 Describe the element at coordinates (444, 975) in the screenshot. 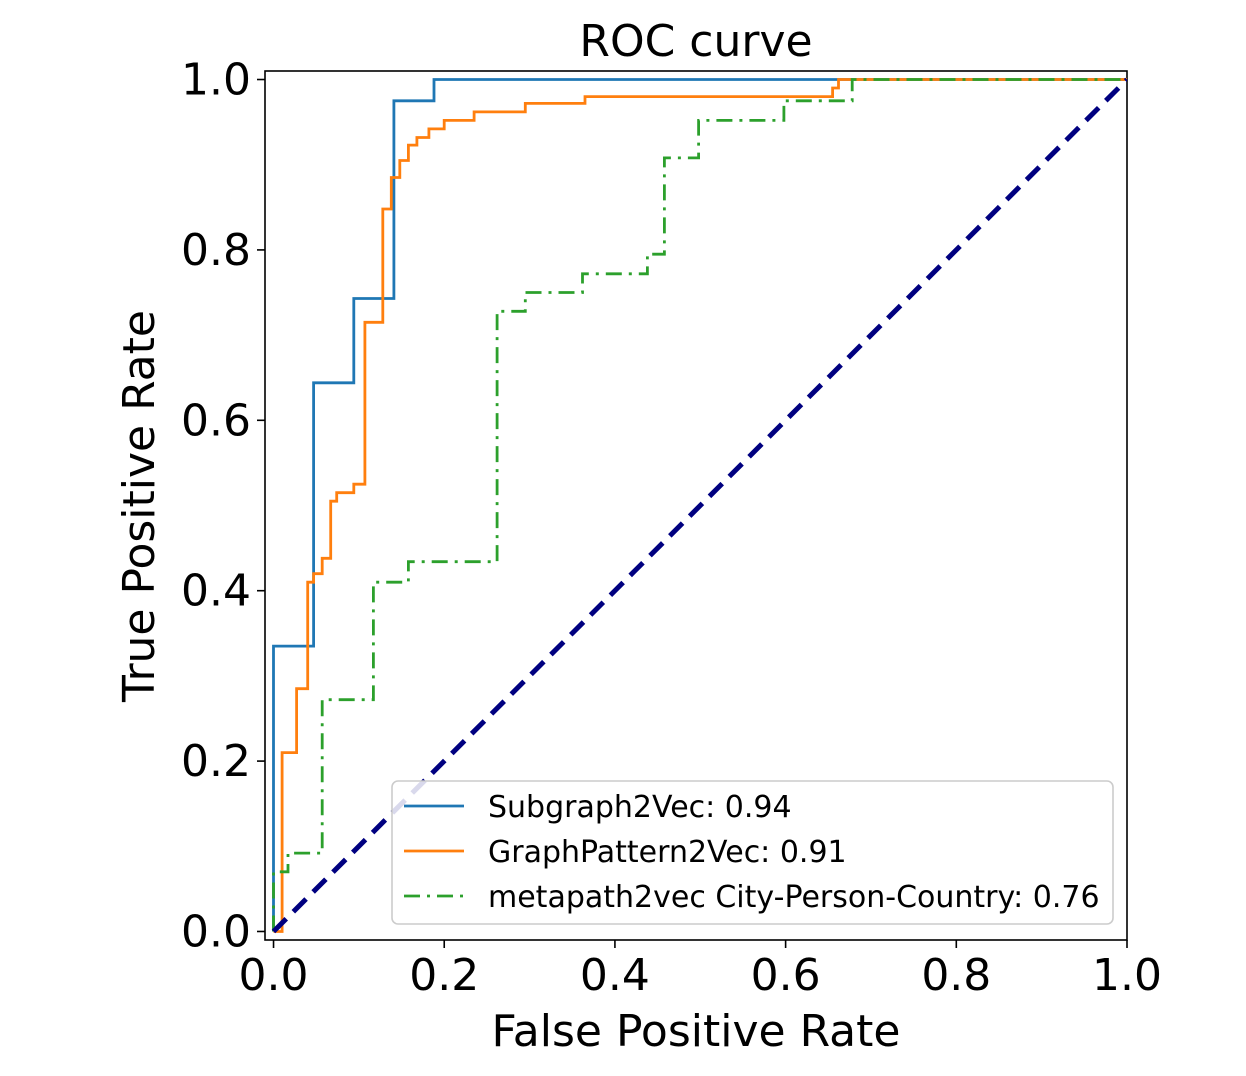

I see `x-tick-label: 0.2` at that location.